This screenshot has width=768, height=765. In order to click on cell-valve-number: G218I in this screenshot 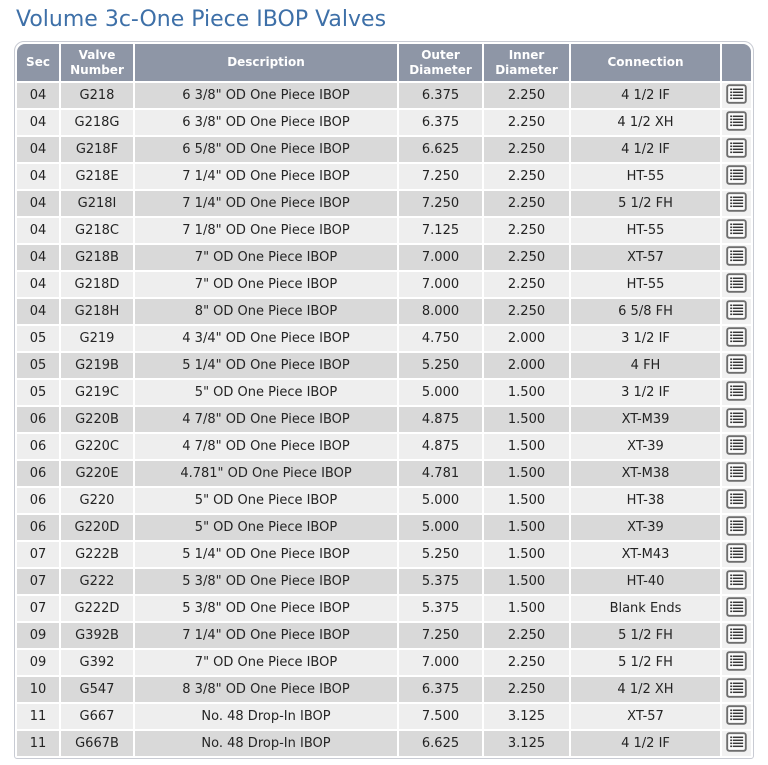, I will do `click(97, 203)`.